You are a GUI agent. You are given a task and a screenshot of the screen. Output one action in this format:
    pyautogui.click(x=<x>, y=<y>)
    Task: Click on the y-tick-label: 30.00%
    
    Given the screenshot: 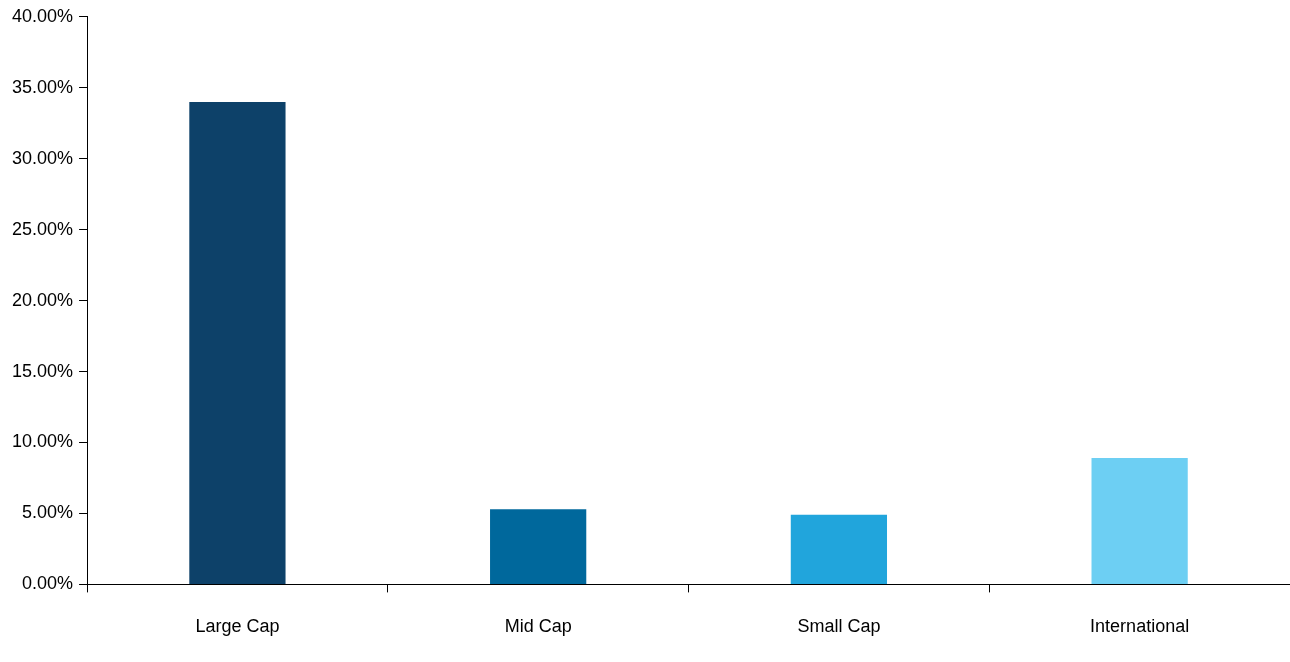 What is the action you would take?
    pyautogui.click(x=42, y=157)
    